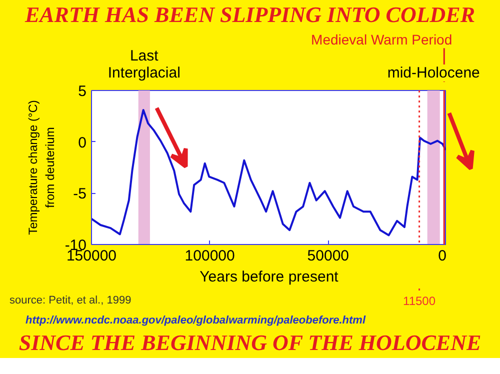  What do you see at coordinates (442, 256) in the screenshot?
I see `x-tick-label: 0` at bounding box center [442, 256].